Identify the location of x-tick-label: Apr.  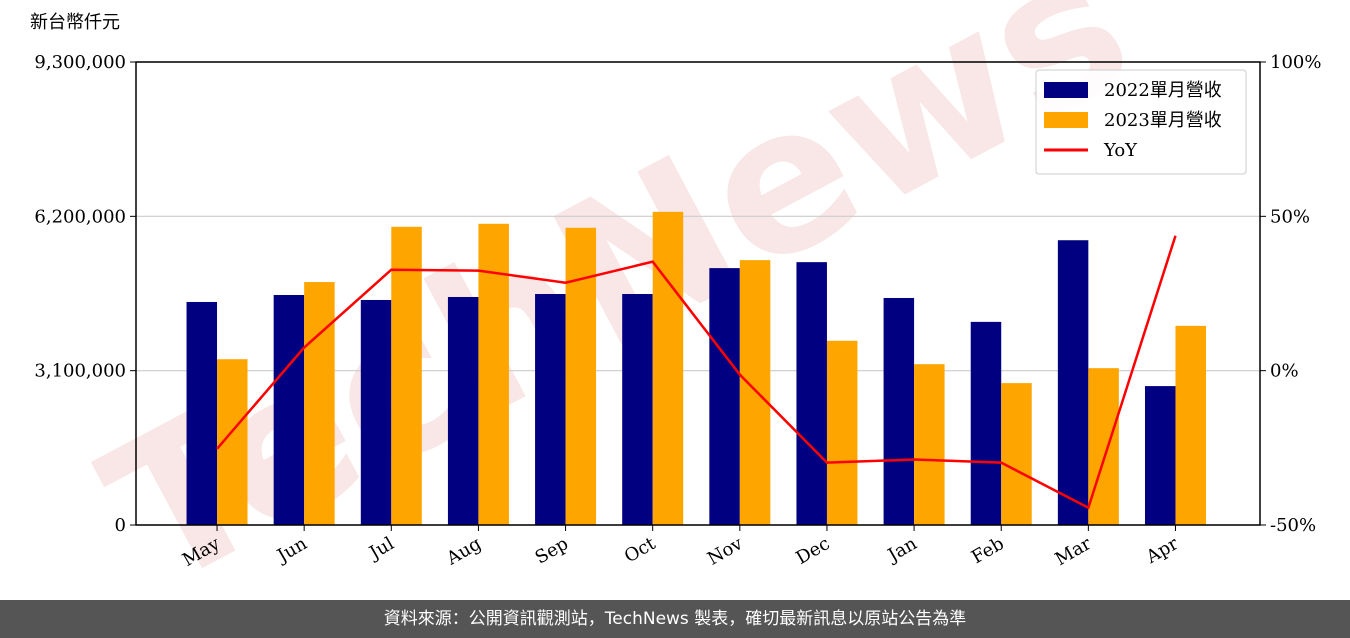
(1162, 550).